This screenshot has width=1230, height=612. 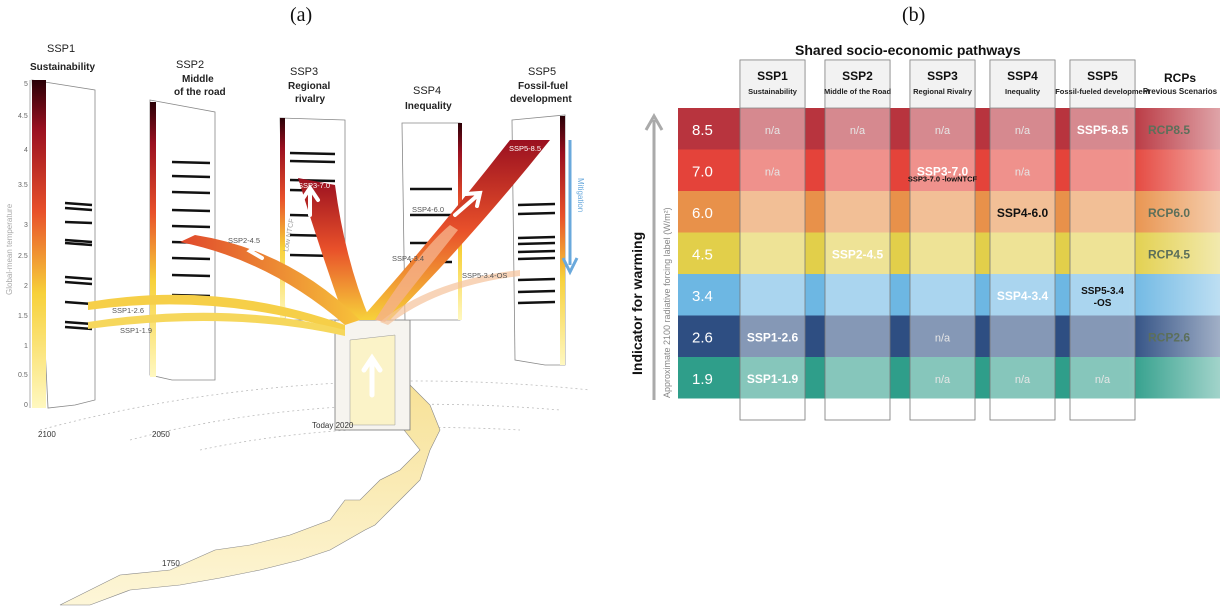 I want to click on ssp-column-code: SSP3, so click(x=942, y=76).